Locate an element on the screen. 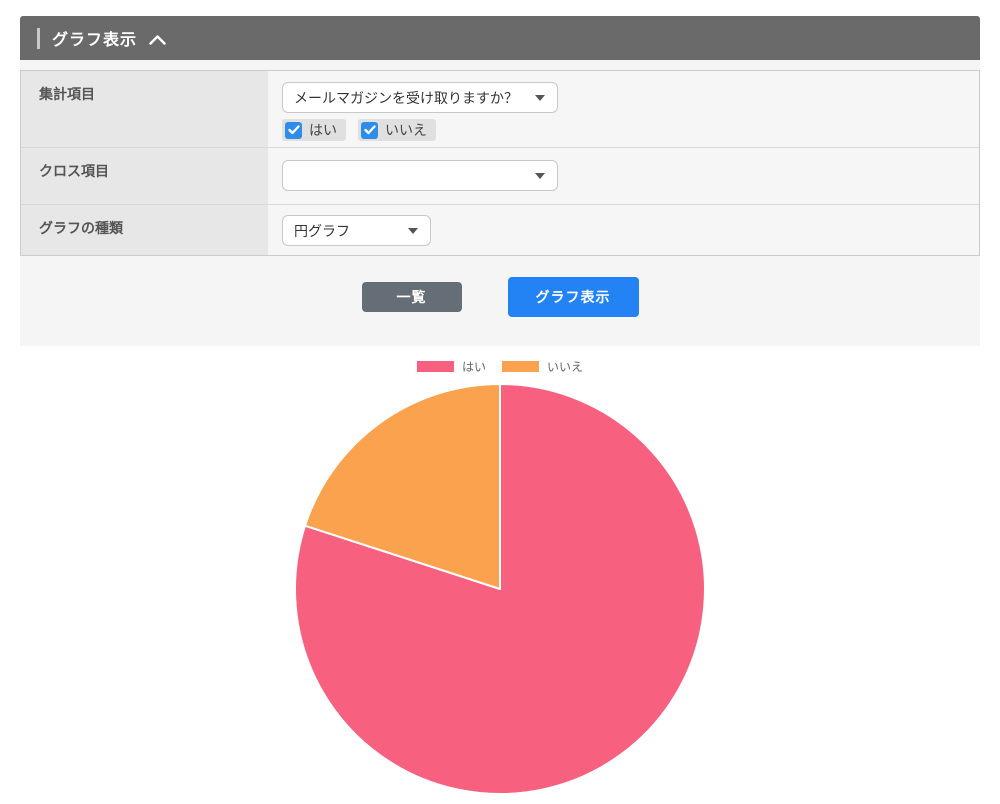 The width and height of the screenshot is (1000, 804). form-row-cross: クロス項目 is located at coordinates (500, 176).